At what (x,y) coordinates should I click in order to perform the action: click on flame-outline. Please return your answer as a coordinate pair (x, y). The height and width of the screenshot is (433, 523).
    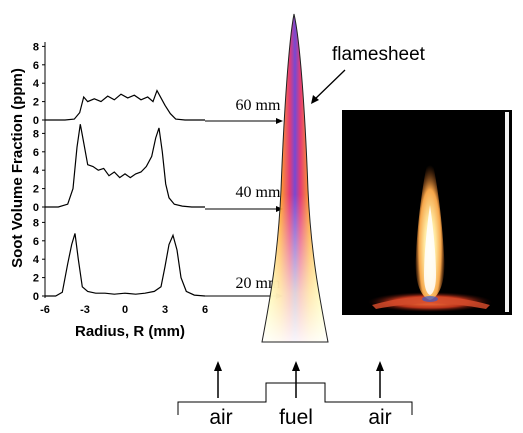
    Looking at the image, I should click on (295, 178).